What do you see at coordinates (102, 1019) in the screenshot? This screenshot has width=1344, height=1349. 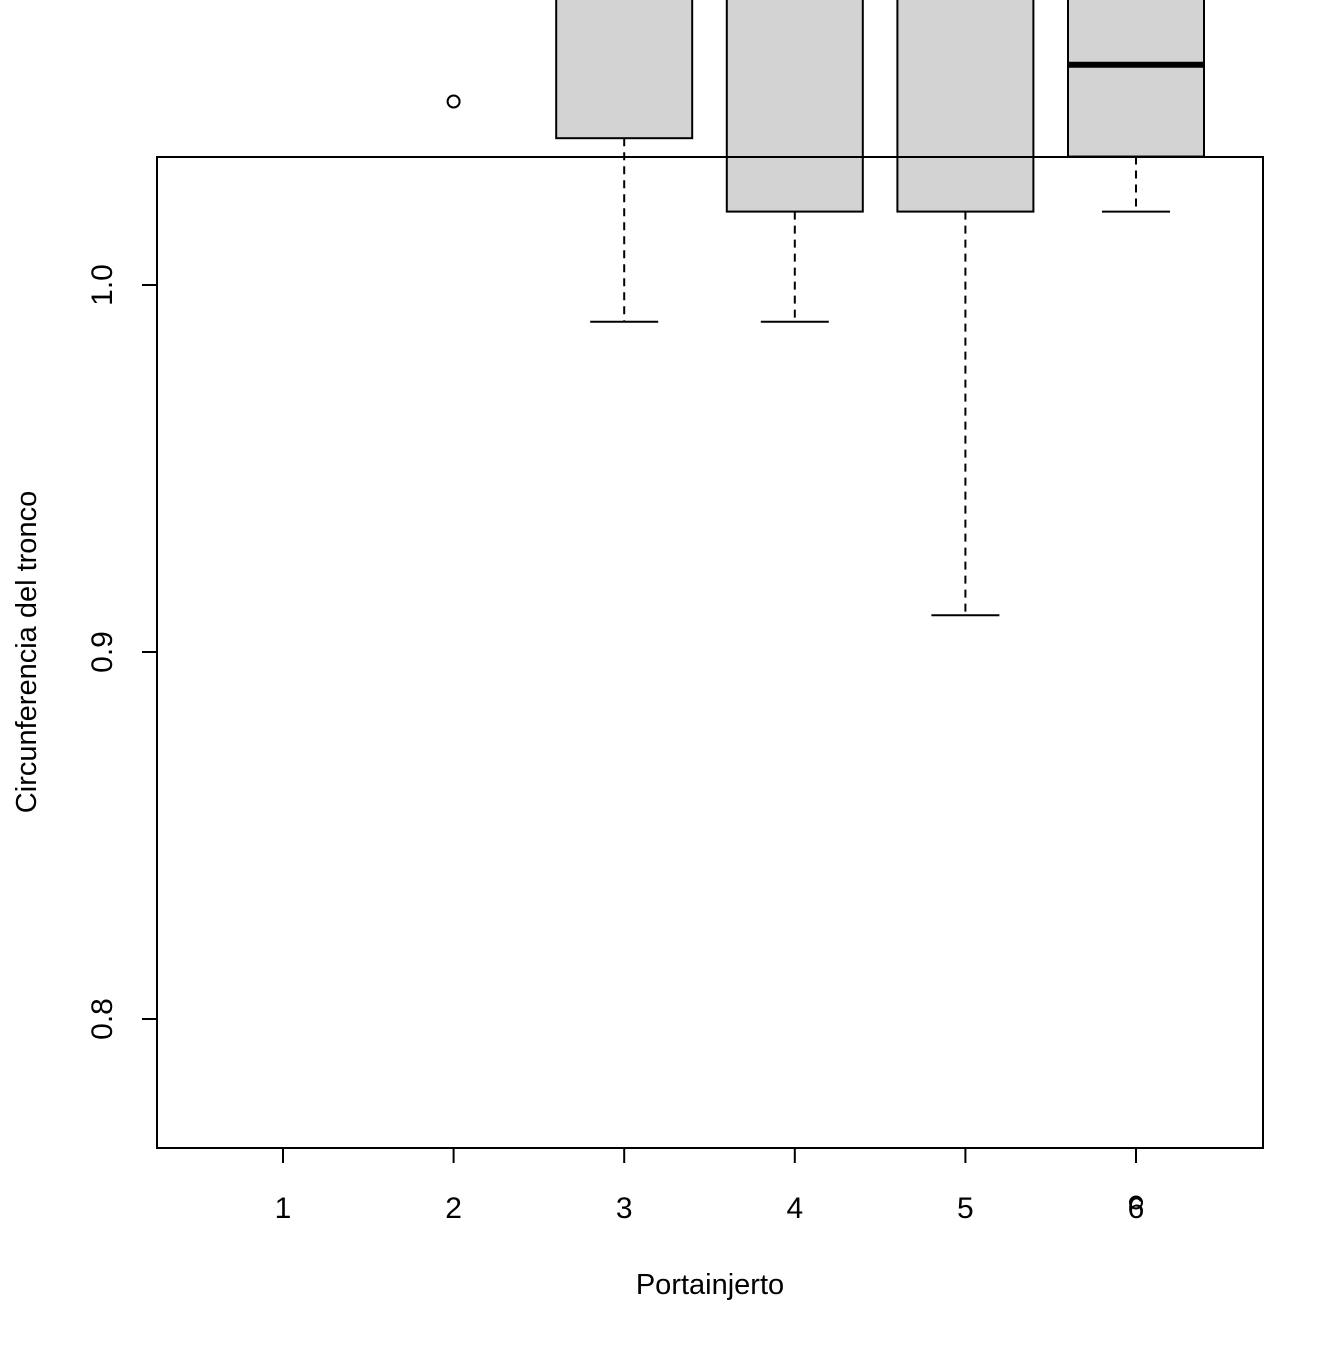 I see `y-tick-label: 0.8` at bounding box center [102, 1019].